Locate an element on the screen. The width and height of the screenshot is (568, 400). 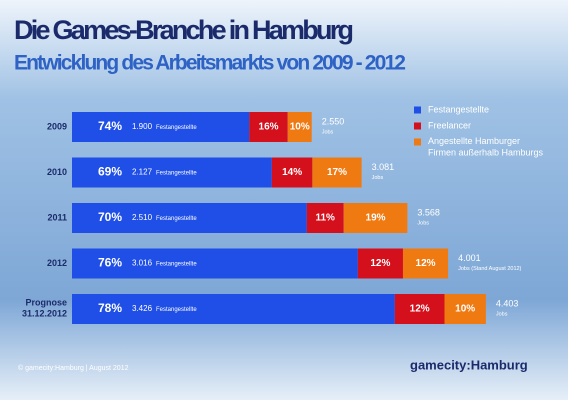
category-label: 2010 is located at coordinates (57, 172).